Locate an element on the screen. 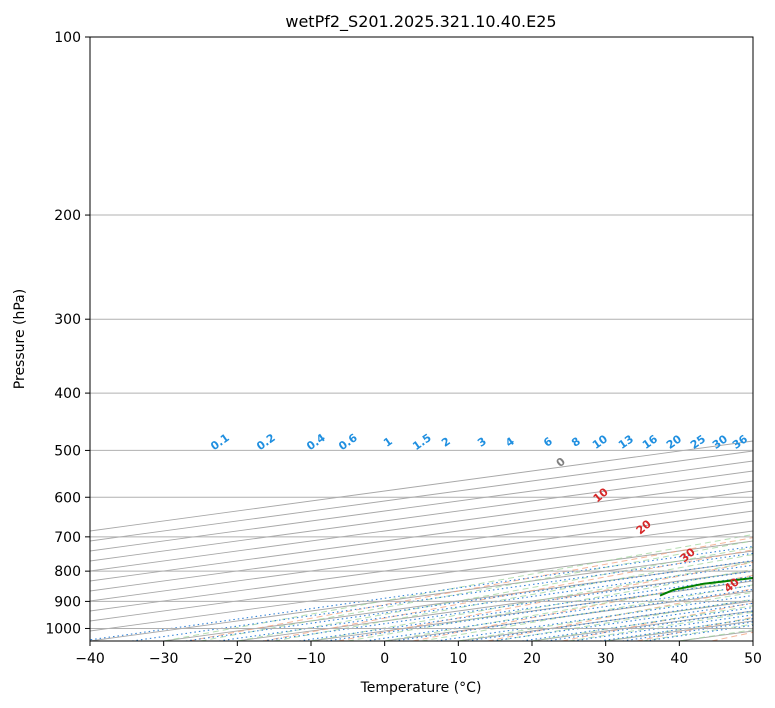 The image size is (775, 708). x-tick-label: 20 is located at coordinates (532, 659).